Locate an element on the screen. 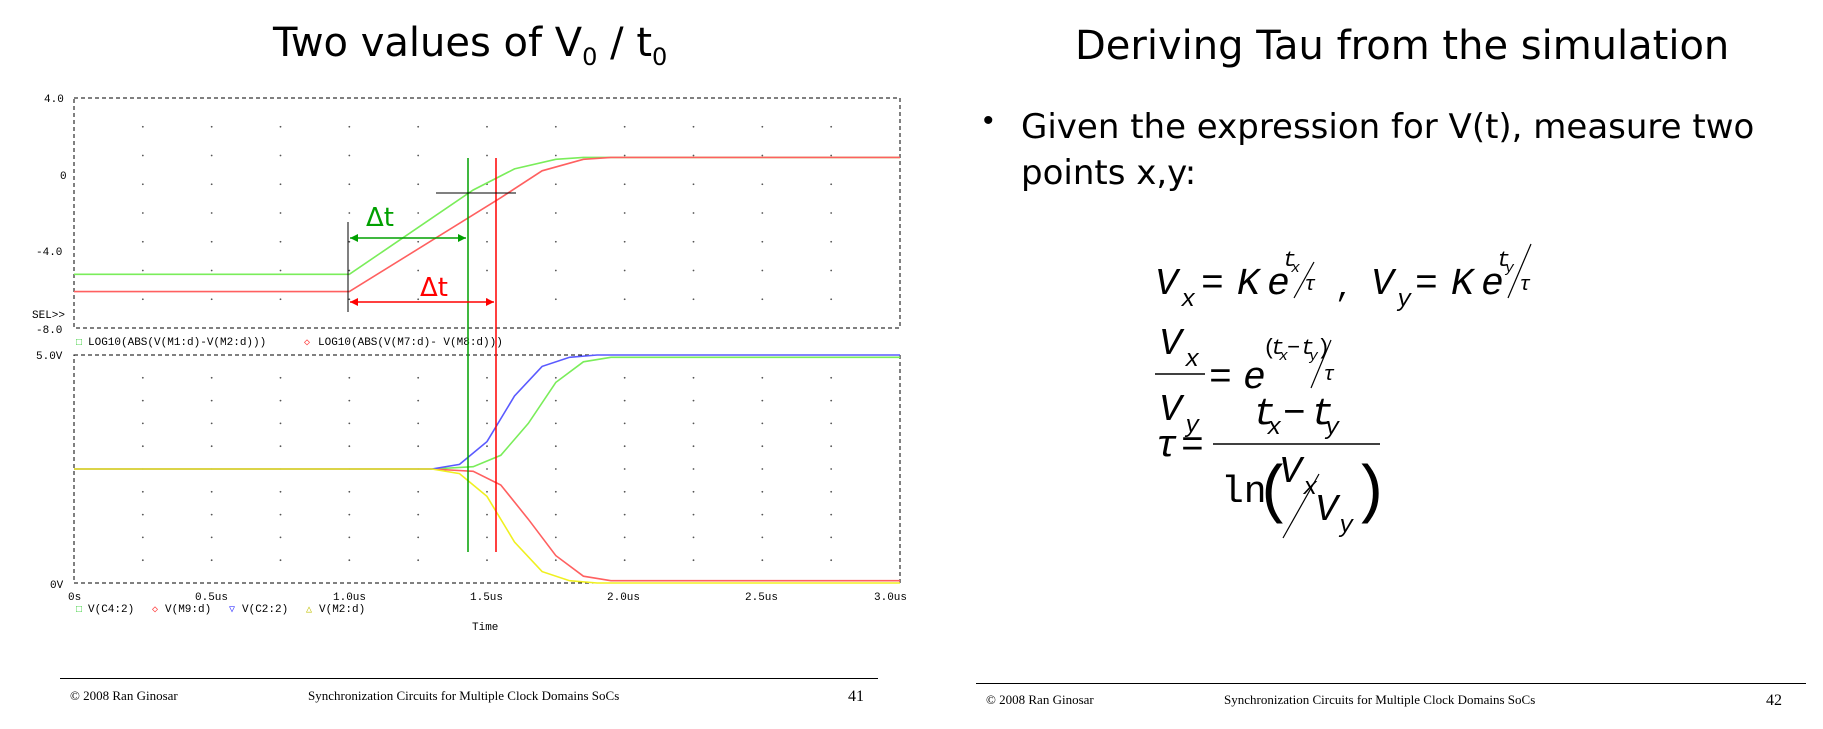  eq1-ty-sub: y is located at coordinates (1509, 268).